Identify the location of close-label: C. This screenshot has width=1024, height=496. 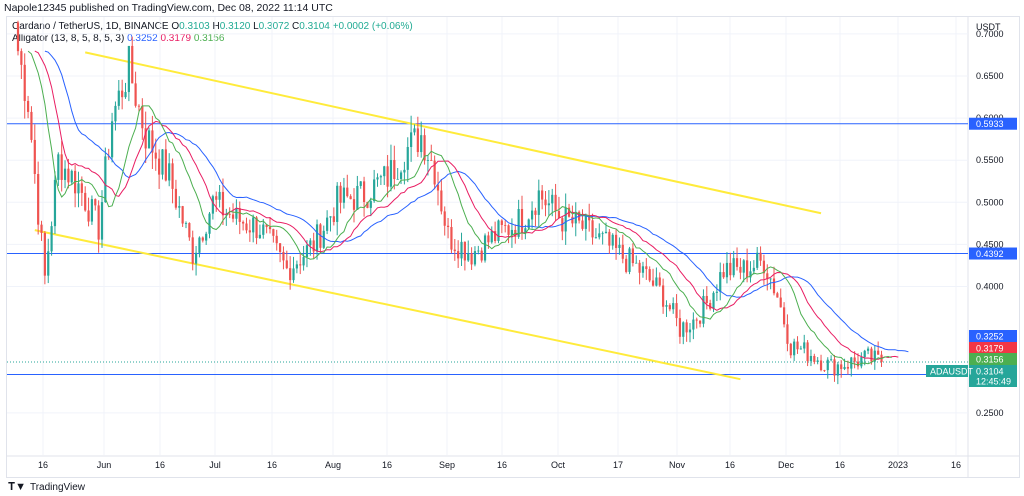
(296, 26).